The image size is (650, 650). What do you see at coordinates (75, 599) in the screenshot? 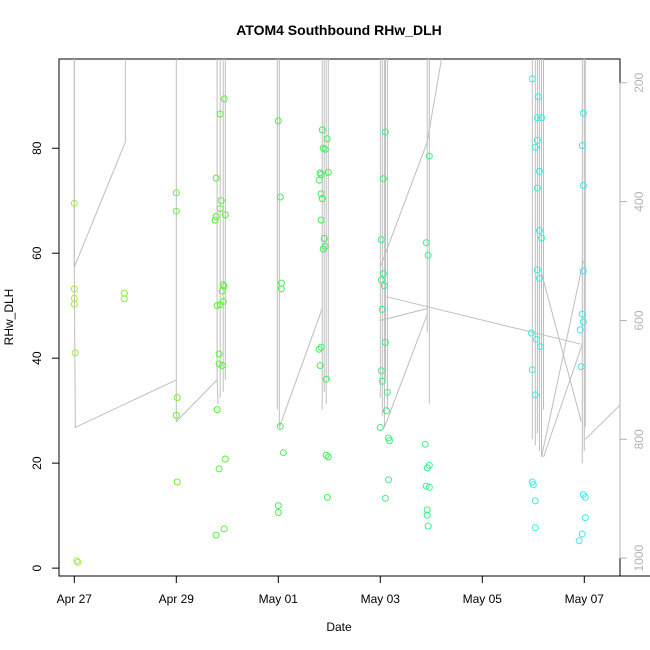
I see `x-tick-label: Apr 27` at bounding box center [75, 599].